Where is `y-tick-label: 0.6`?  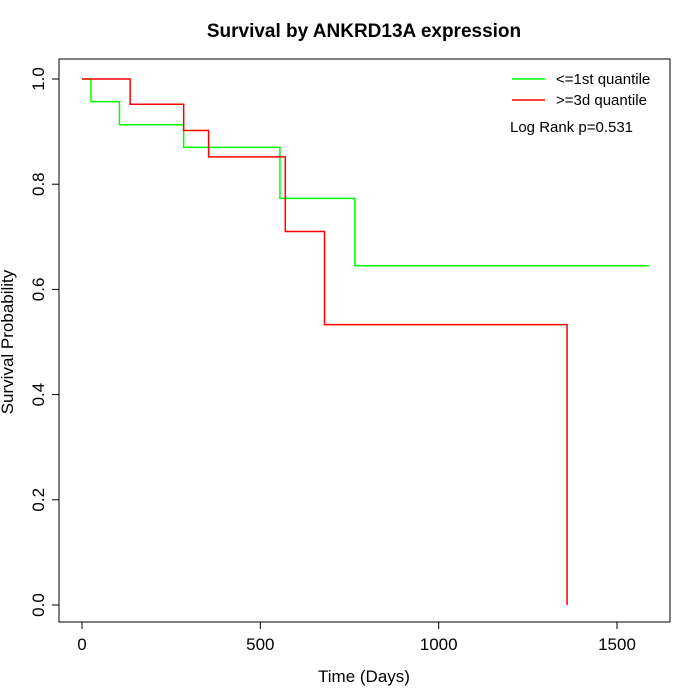 y-tick-label: 0.6 is located at coordinates (38, 290).